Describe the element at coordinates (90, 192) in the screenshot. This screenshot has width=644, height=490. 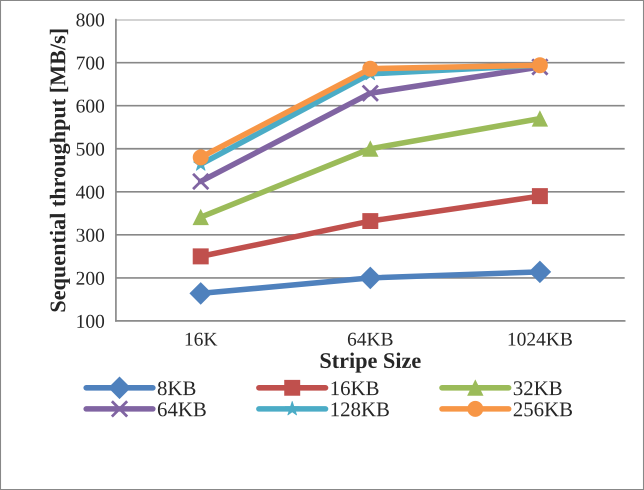
I see `y-tick-label: 400` at that location.